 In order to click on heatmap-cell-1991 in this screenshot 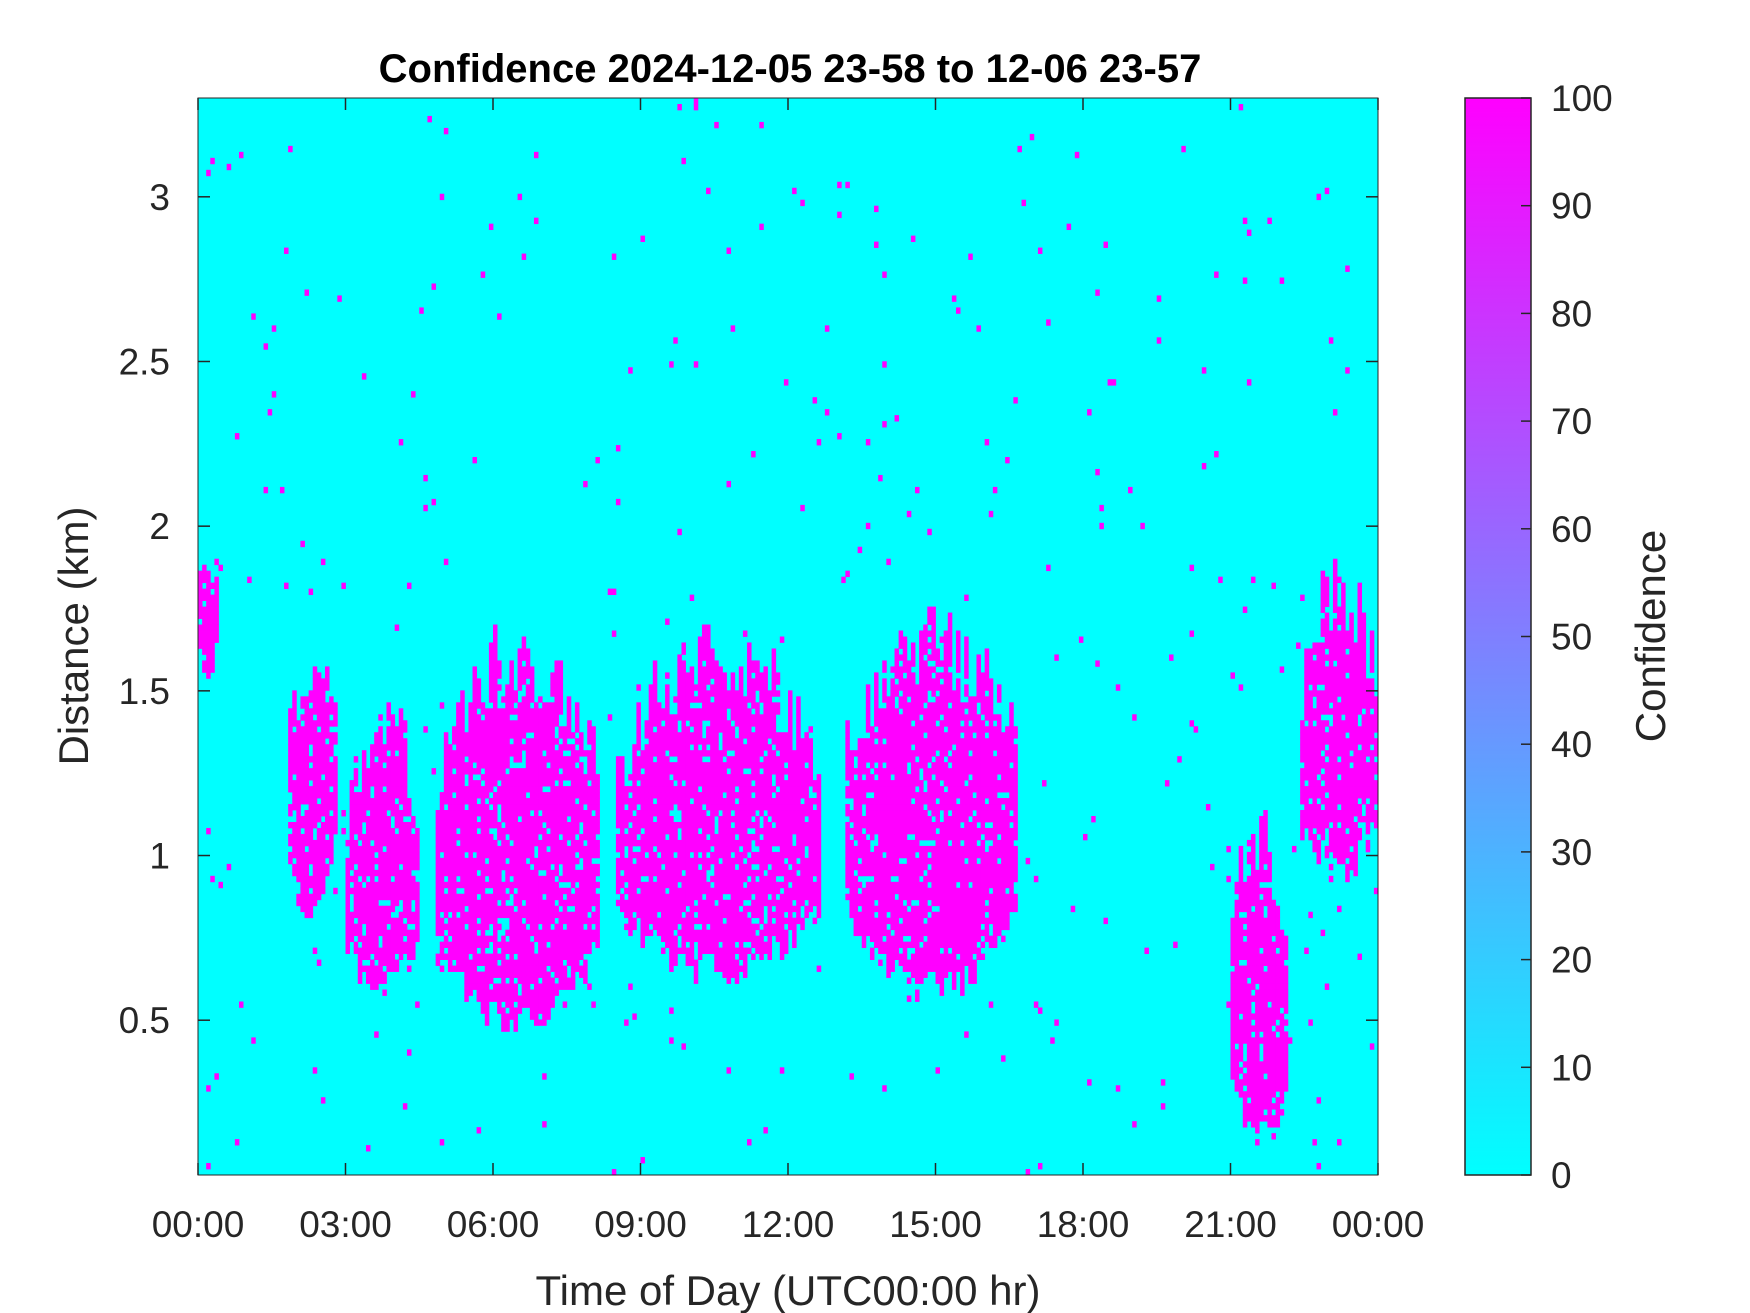, I will do `click(524, 855)`.